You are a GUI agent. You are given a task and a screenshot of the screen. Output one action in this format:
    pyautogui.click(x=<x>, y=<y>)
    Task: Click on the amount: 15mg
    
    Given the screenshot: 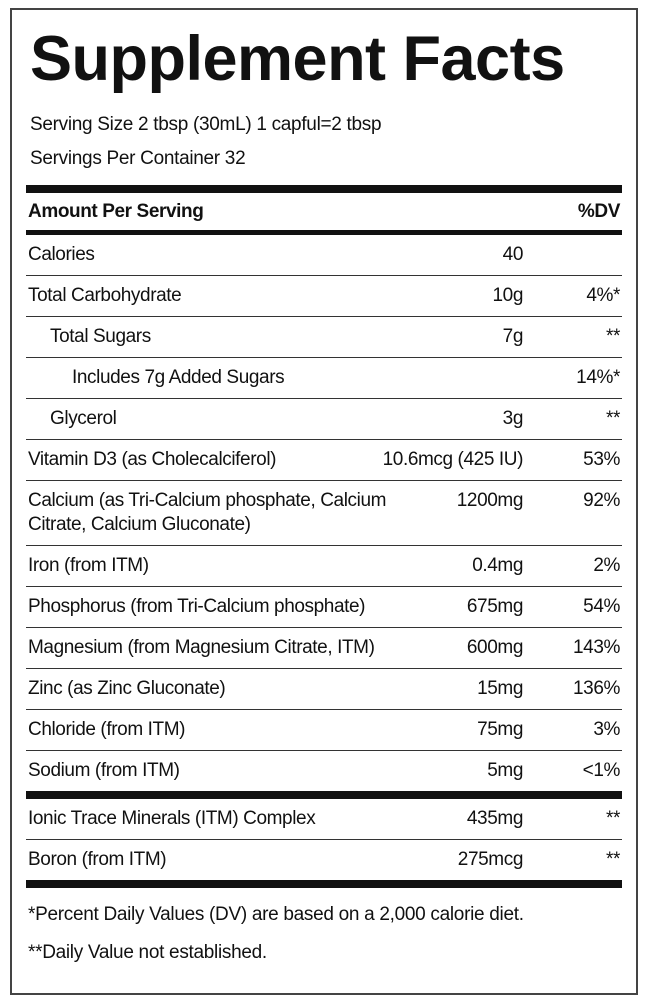 What is the action you would take?
    pyautogui.click(x=500, y=688)
    